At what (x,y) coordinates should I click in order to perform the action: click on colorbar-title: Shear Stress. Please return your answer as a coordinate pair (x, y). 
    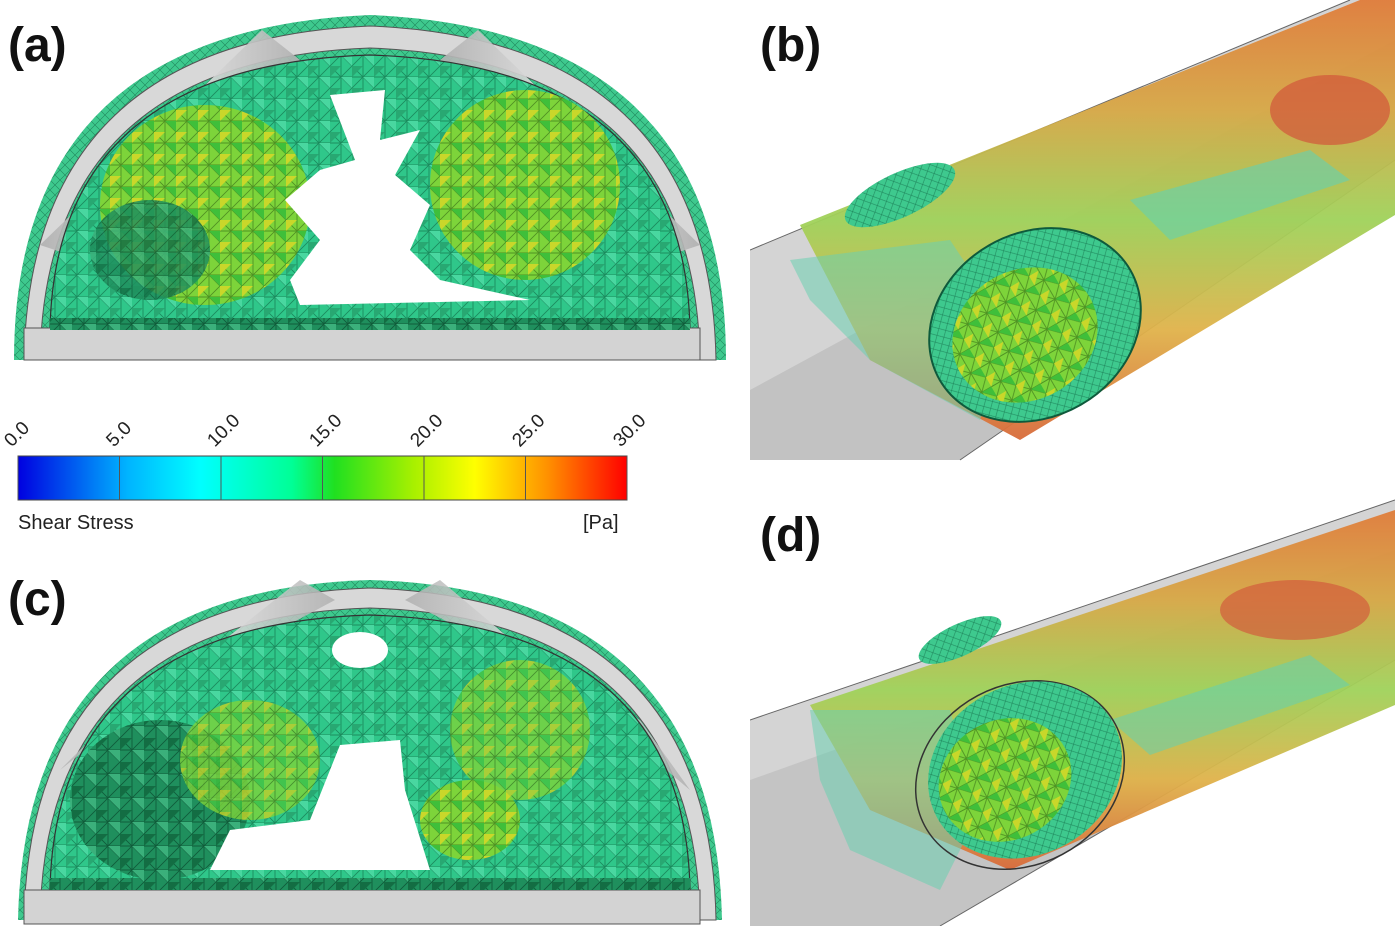
    Looking at the image, I should click on (76, 523).